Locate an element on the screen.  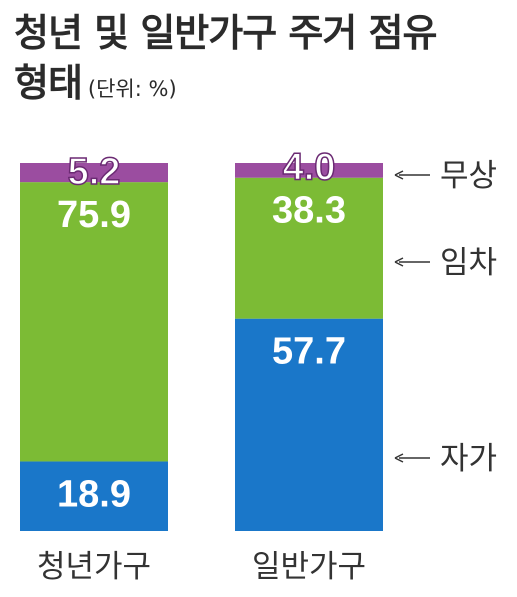
legend-label-1: 임차 is located at coordinates (468, 263).